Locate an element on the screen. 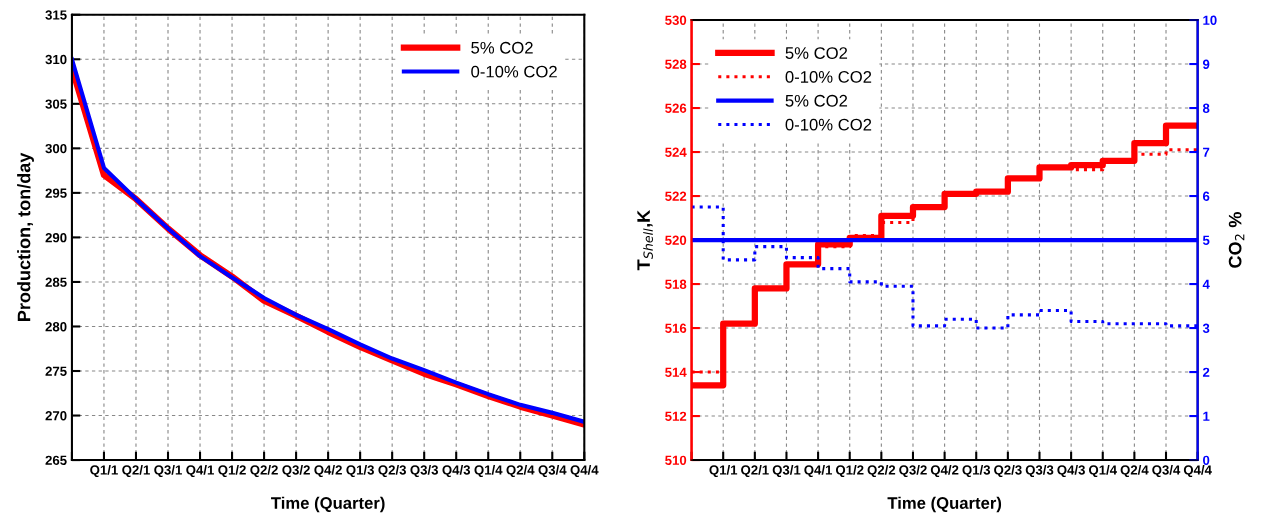 The width and height of the screenshot is (1262, 527). y-tick-label: 285 is located at coordinates (56, 282).